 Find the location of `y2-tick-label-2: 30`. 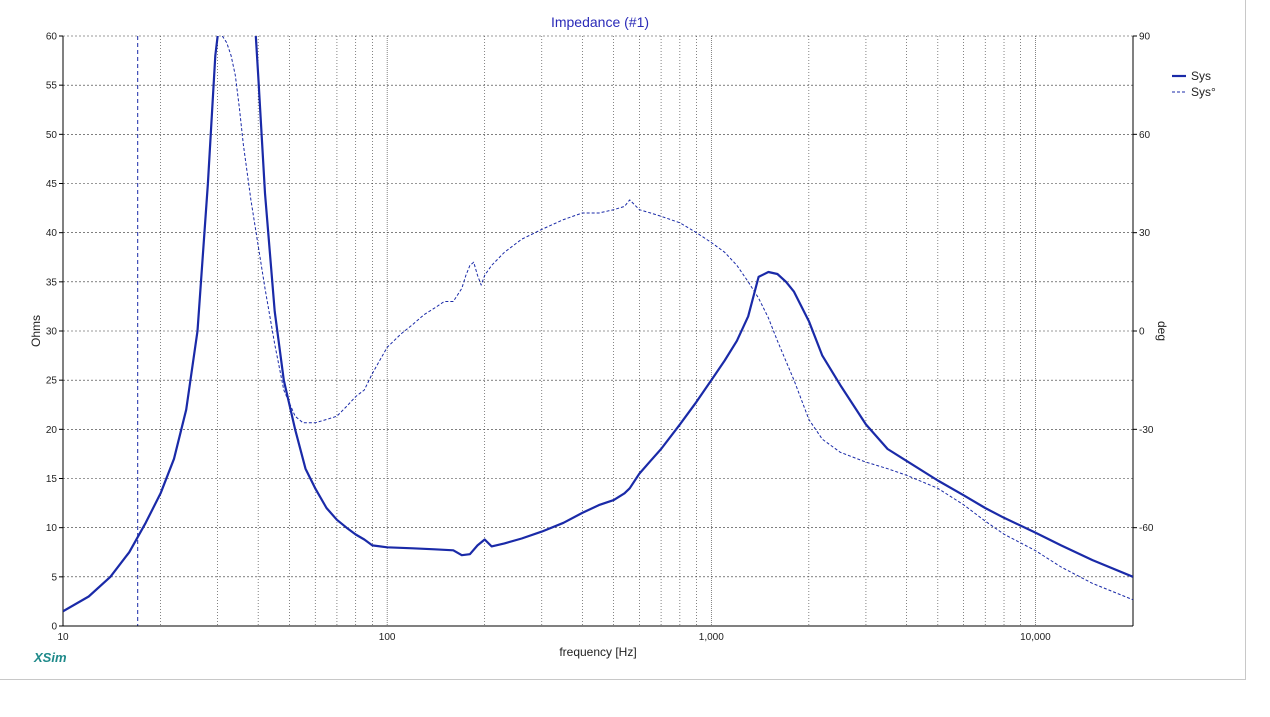

y2-tick-label-2: 30 is located at coordinates (1145, 233).